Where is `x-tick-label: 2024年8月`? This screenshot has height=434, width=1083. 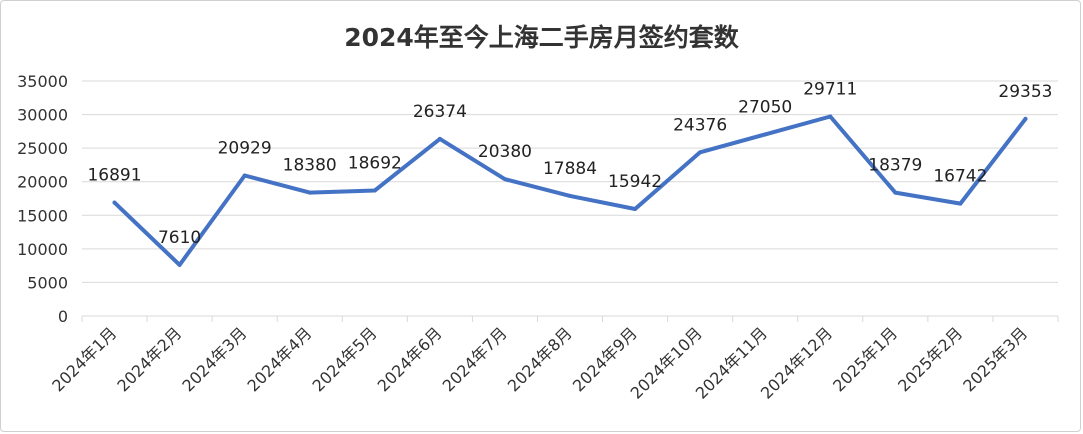
x-tick-label: 2024年8月 is located at coordinates (540, 359).